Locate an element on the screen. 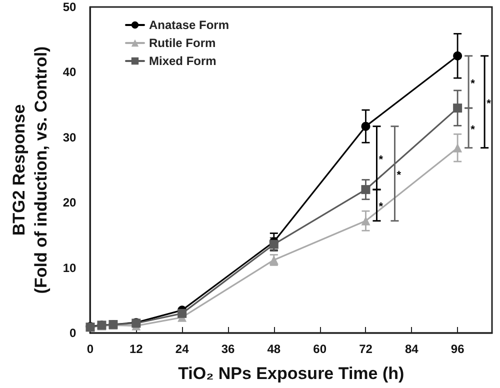 The height and width of the screenshot is (388, 500). y-tick-label: 20 is located at coordinates (69, 203).